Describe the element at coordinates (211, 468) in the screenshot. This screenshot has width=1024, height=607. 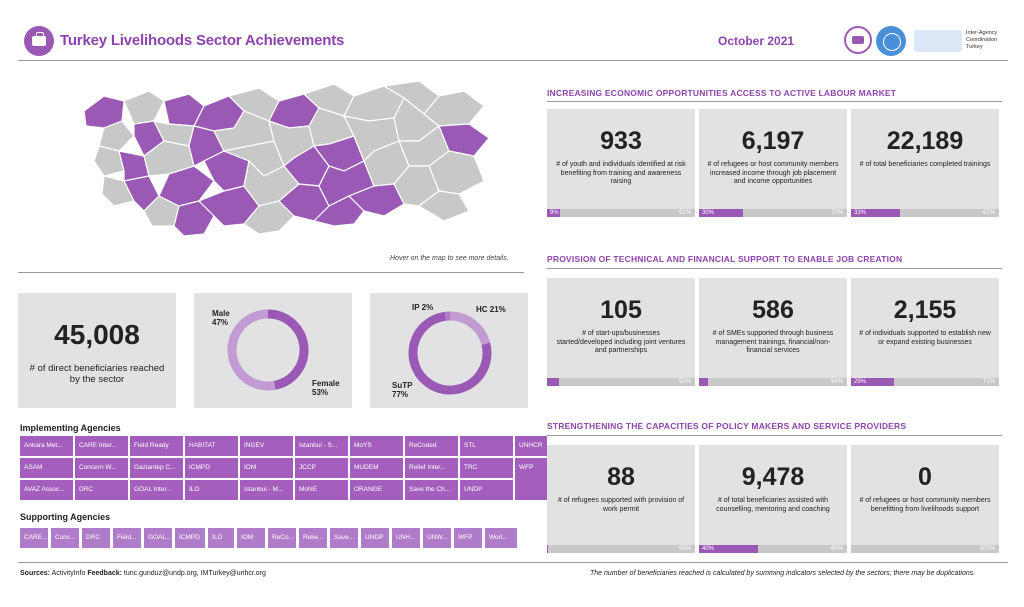
I see `implementing-agency-chip: ICMPD` at that location.